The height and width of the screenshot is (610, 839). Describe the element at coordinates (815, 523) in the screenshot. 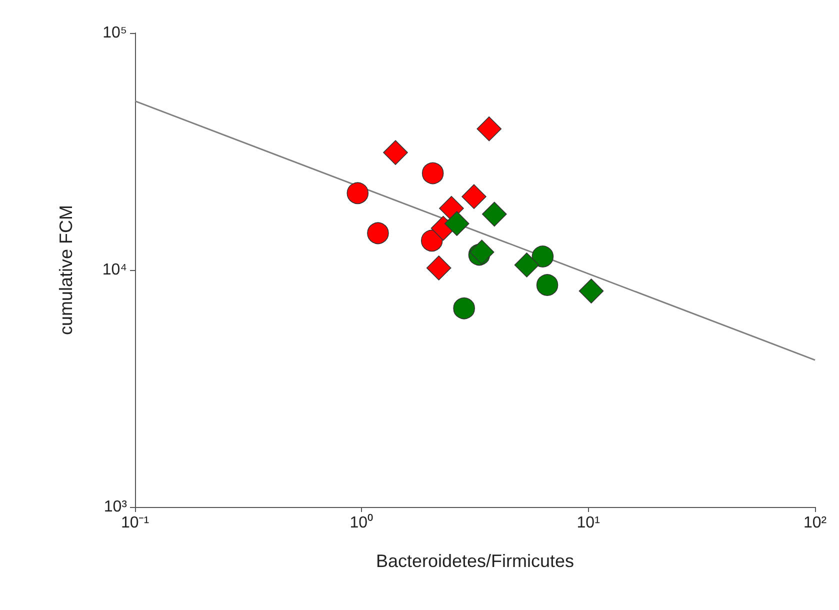

I see `x-tick-label: 10²` at that location.